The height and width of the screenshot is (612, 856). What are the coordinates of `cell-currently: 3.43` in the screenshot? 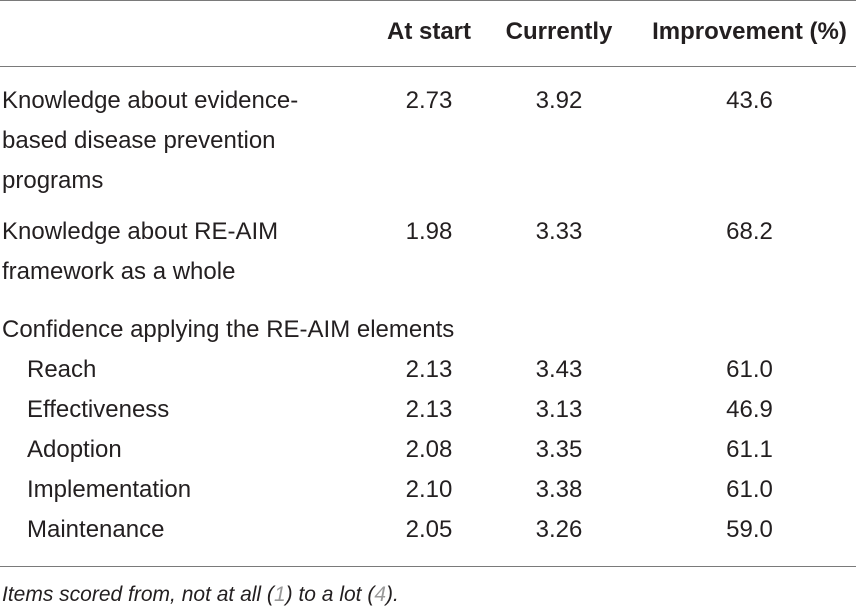 It's located at (559, 369).